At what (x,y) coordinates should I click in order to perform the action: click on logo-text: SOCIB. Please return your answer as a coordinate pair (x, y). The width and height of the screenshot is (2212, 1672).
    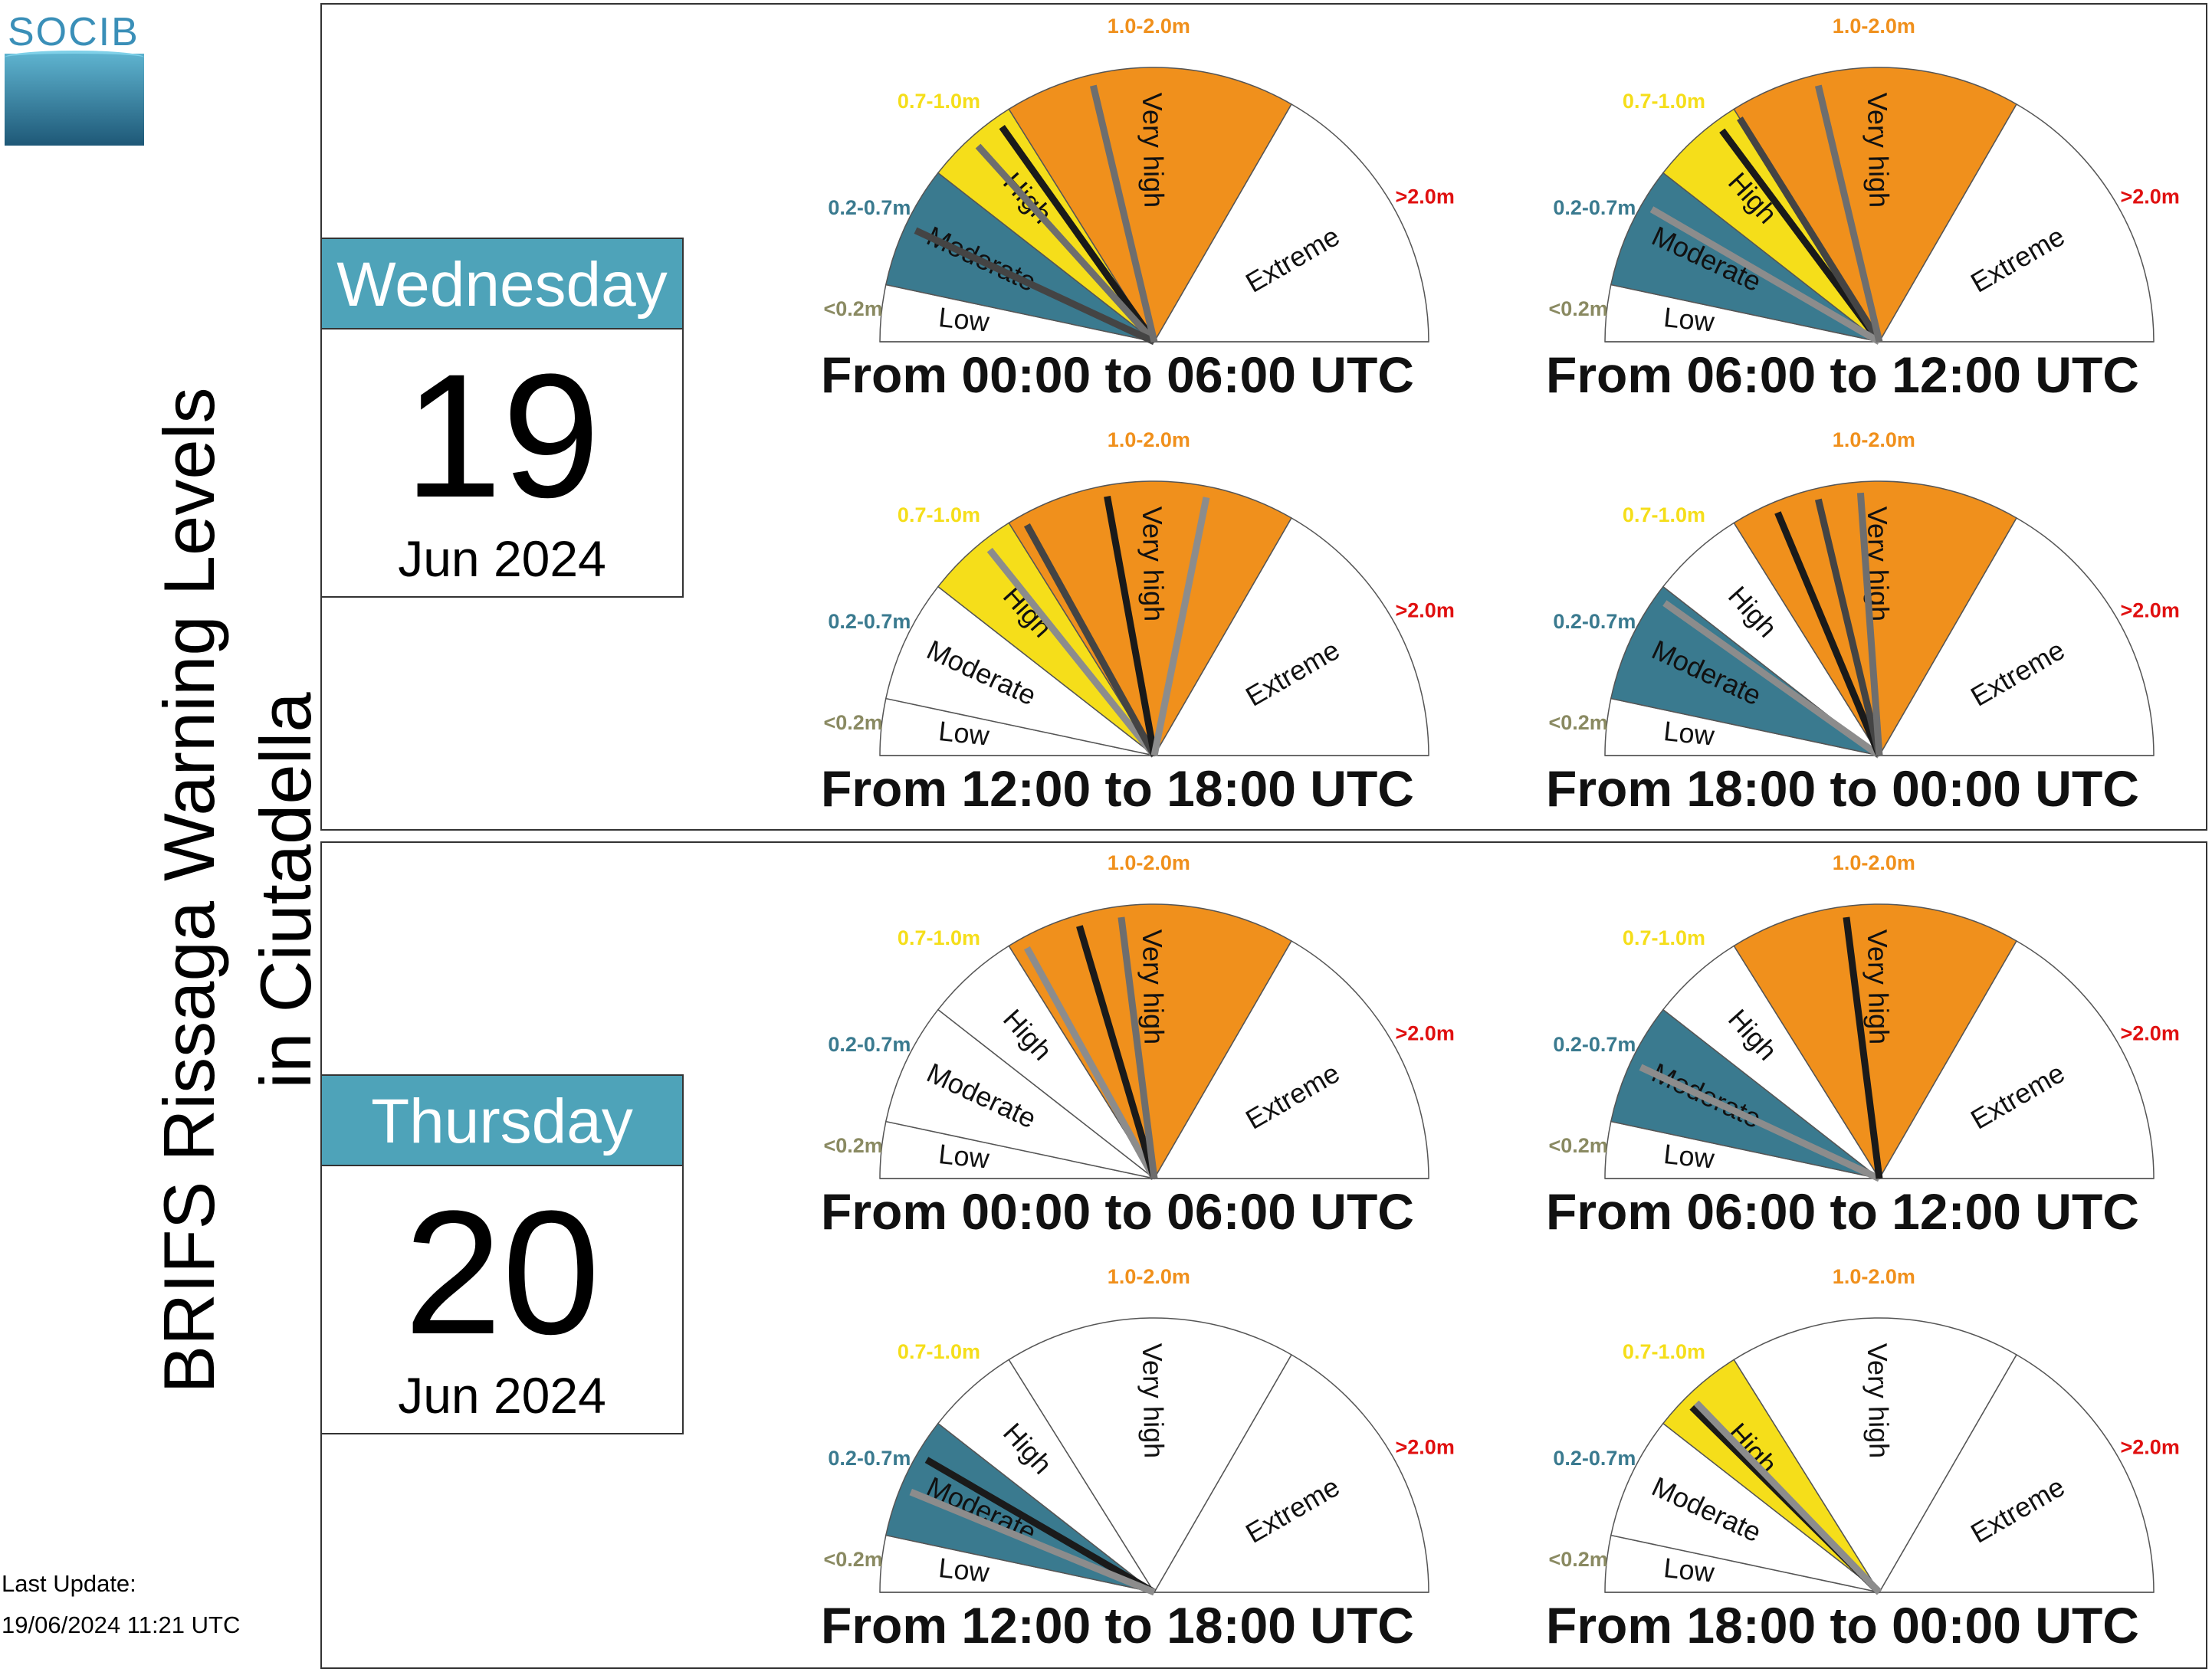
    Looking at the image, I should click on (73, 32).